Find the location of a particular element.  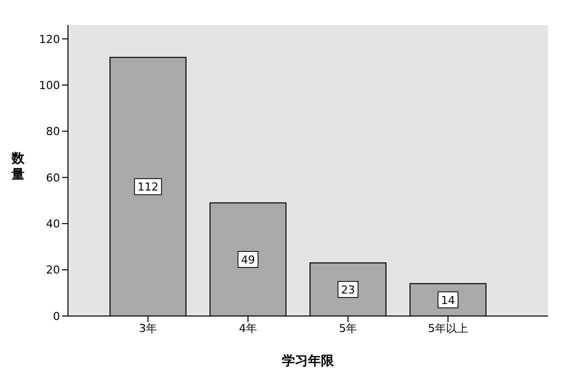

x-tick-label: 5年以上 is located at coordinates (448, 328).